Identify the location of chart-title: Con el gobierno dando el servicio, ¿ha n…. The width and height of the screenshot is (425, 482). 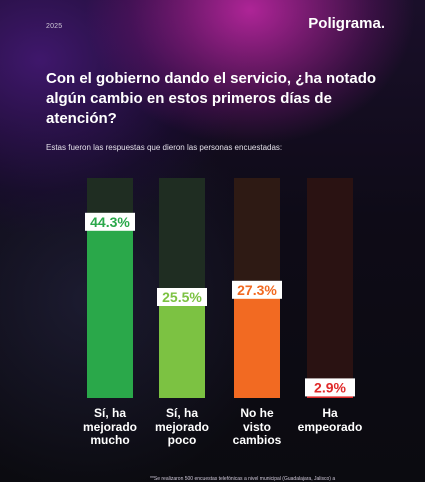
(211, 98).